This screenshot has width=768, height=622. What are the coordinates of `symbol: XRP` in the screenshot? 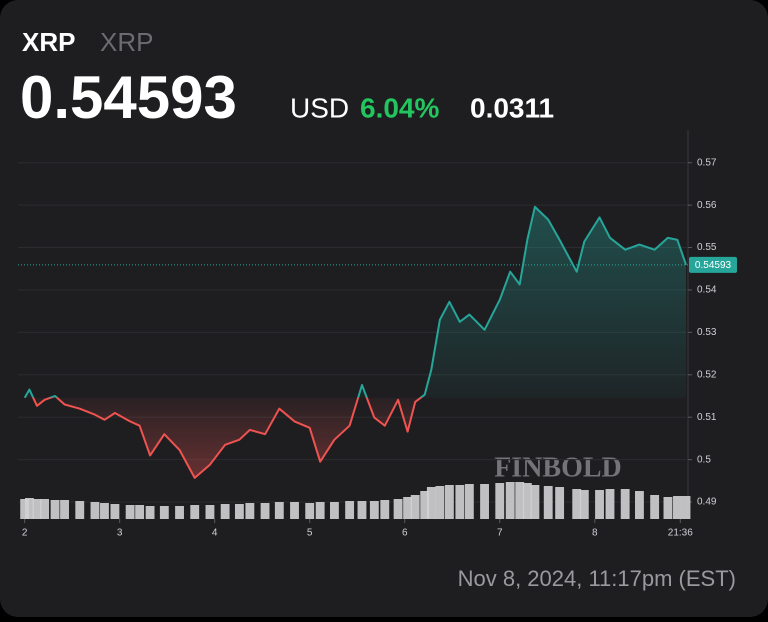 It's located at (48, 42).